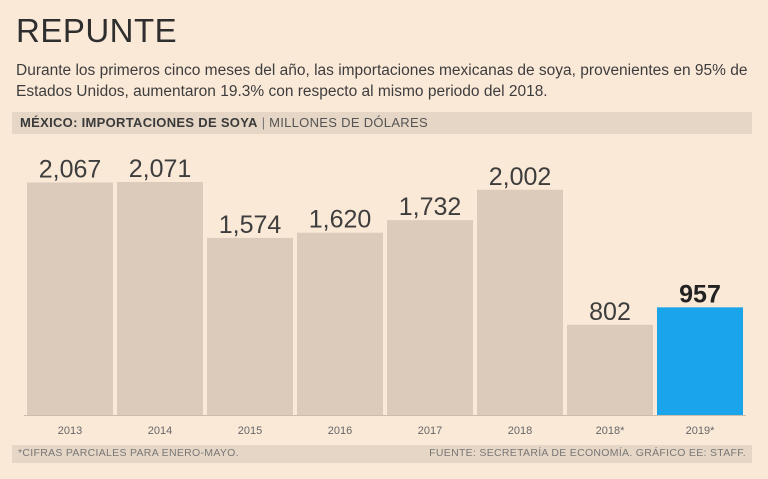 This screenshot has width=768, height=479. Describe the element at coordinates (700, 361) in the screenshot. I see `bar-2019*` at that location.